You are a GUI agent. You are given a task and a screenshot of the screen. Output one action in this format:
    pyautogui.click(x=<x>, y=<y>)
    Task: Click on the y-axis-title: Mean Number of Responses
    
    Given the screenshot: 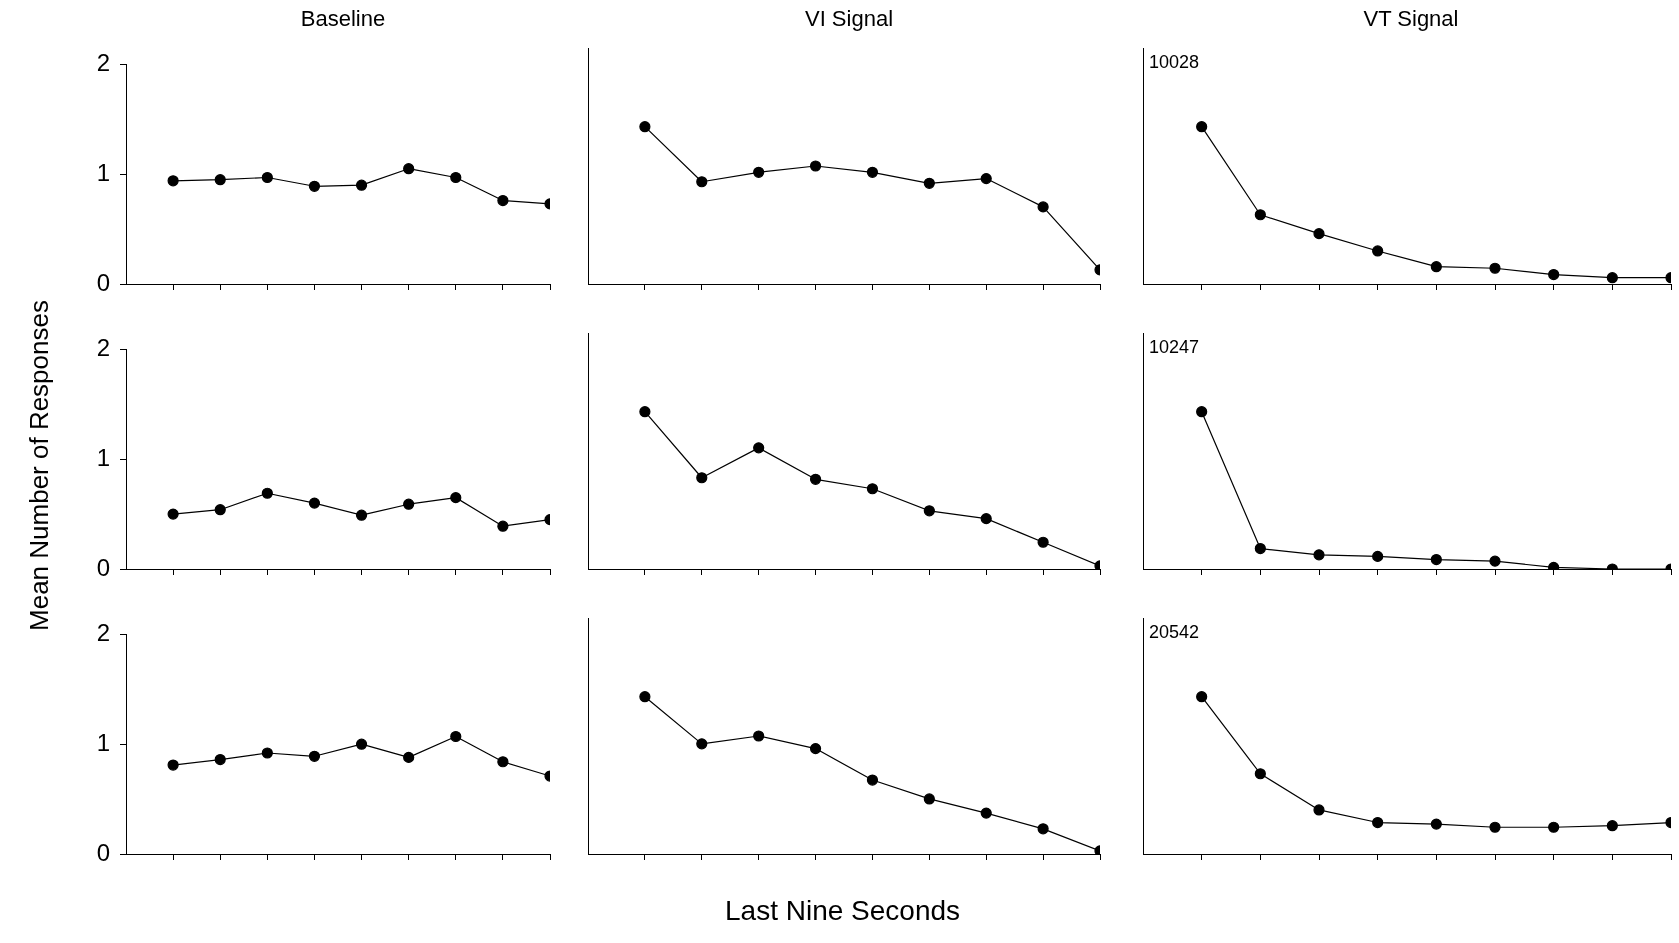 What is the action you would take?
    pyautogui.click(x=39, y=465)
    